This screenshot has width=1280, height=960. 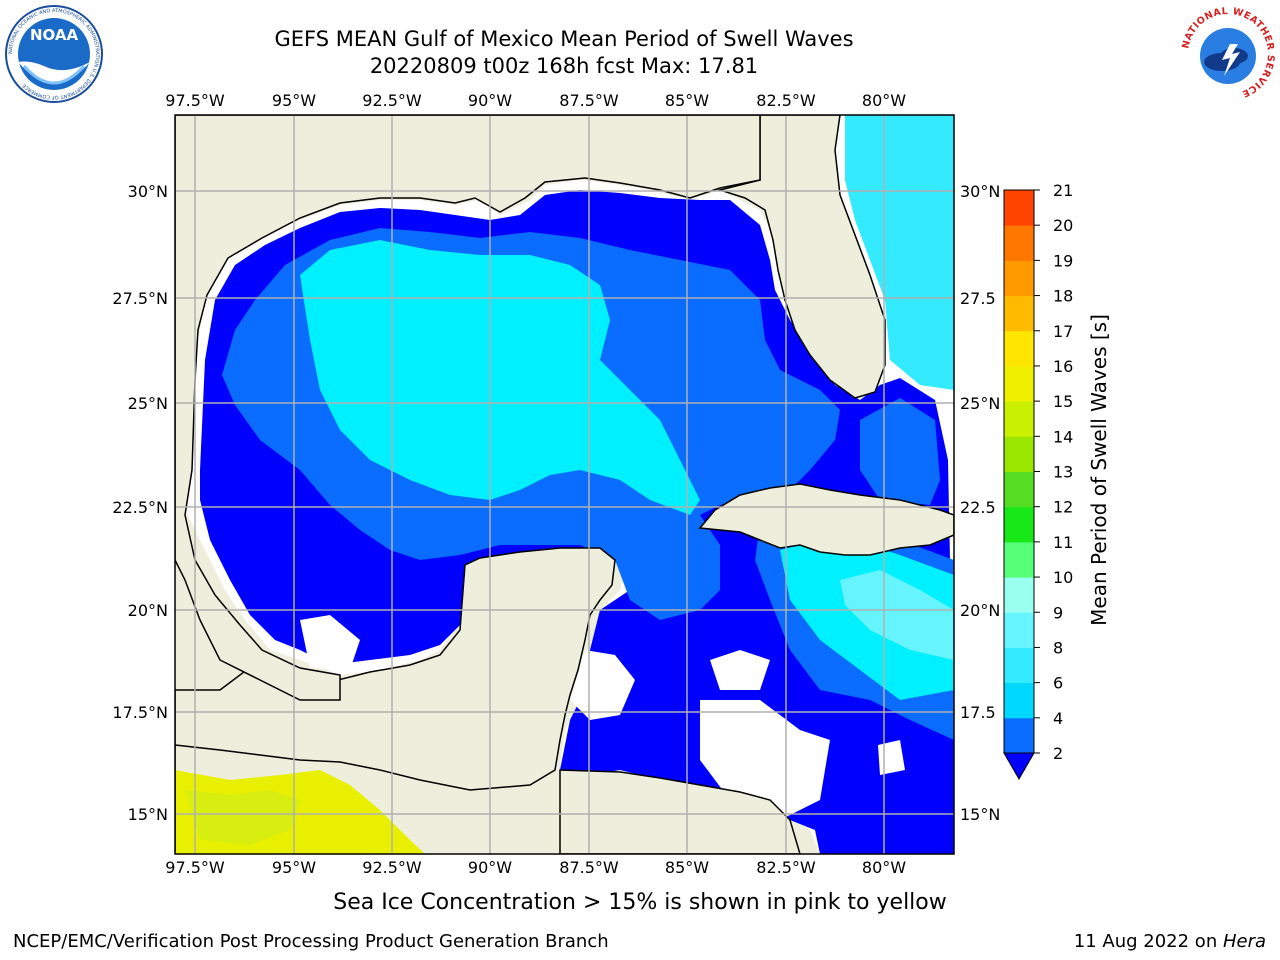 I want to click on colorbar-under-arrow, so click(x=1019, y=766).